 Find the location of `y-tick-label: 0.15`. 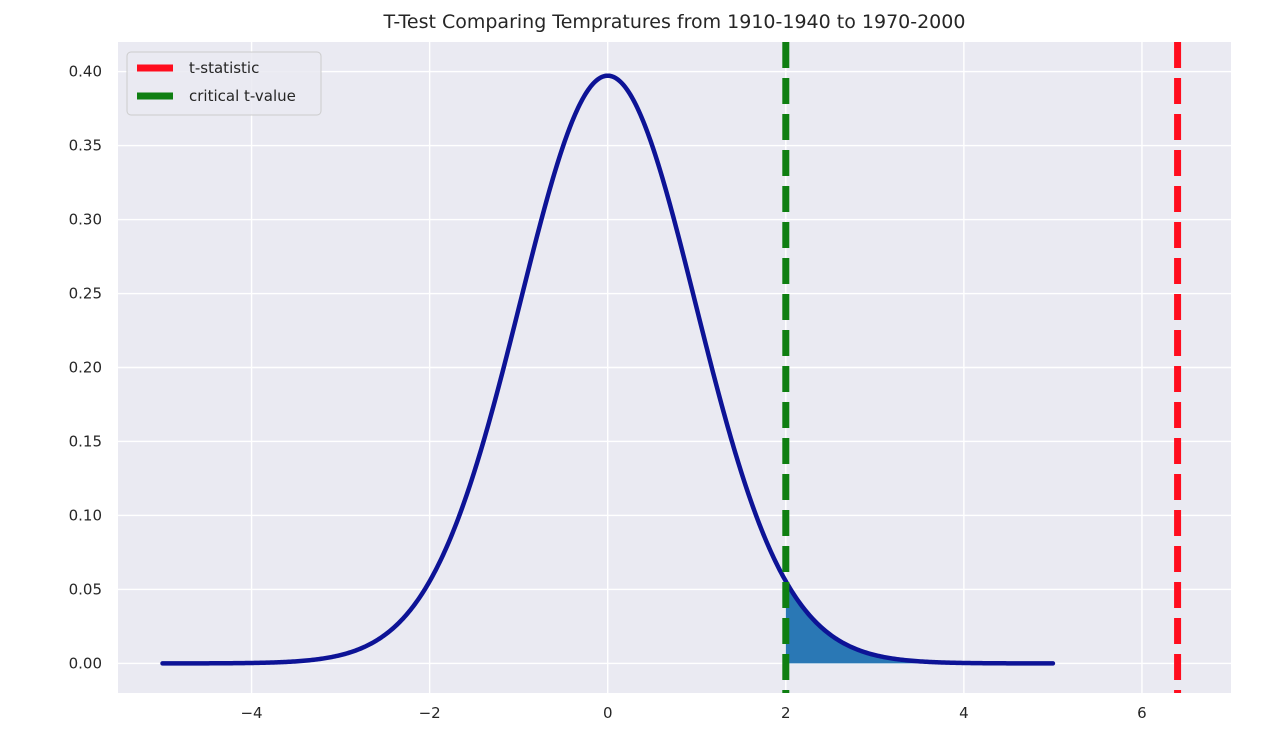

y-tick-label: 0.15 is located at coordinates (85, 441).